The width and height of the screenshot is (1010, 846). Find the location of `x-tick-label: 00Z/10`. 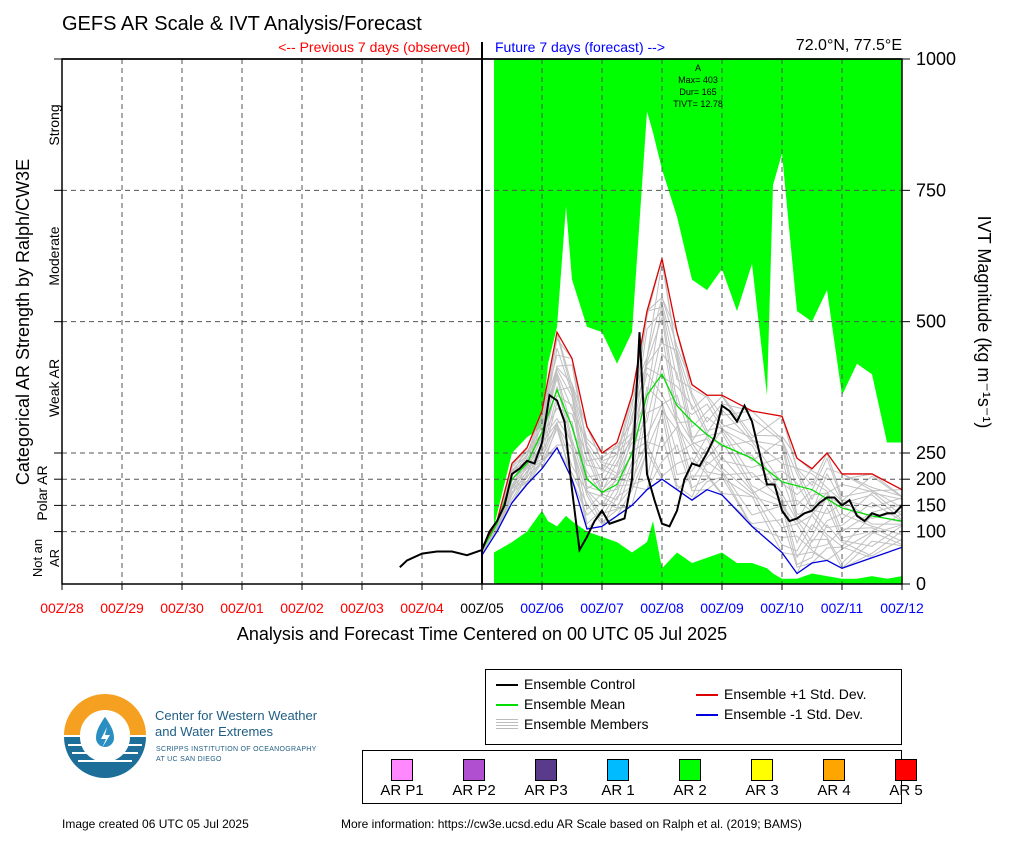

x-tick-label: 00Z/10 is located at coordinates (782, 608).